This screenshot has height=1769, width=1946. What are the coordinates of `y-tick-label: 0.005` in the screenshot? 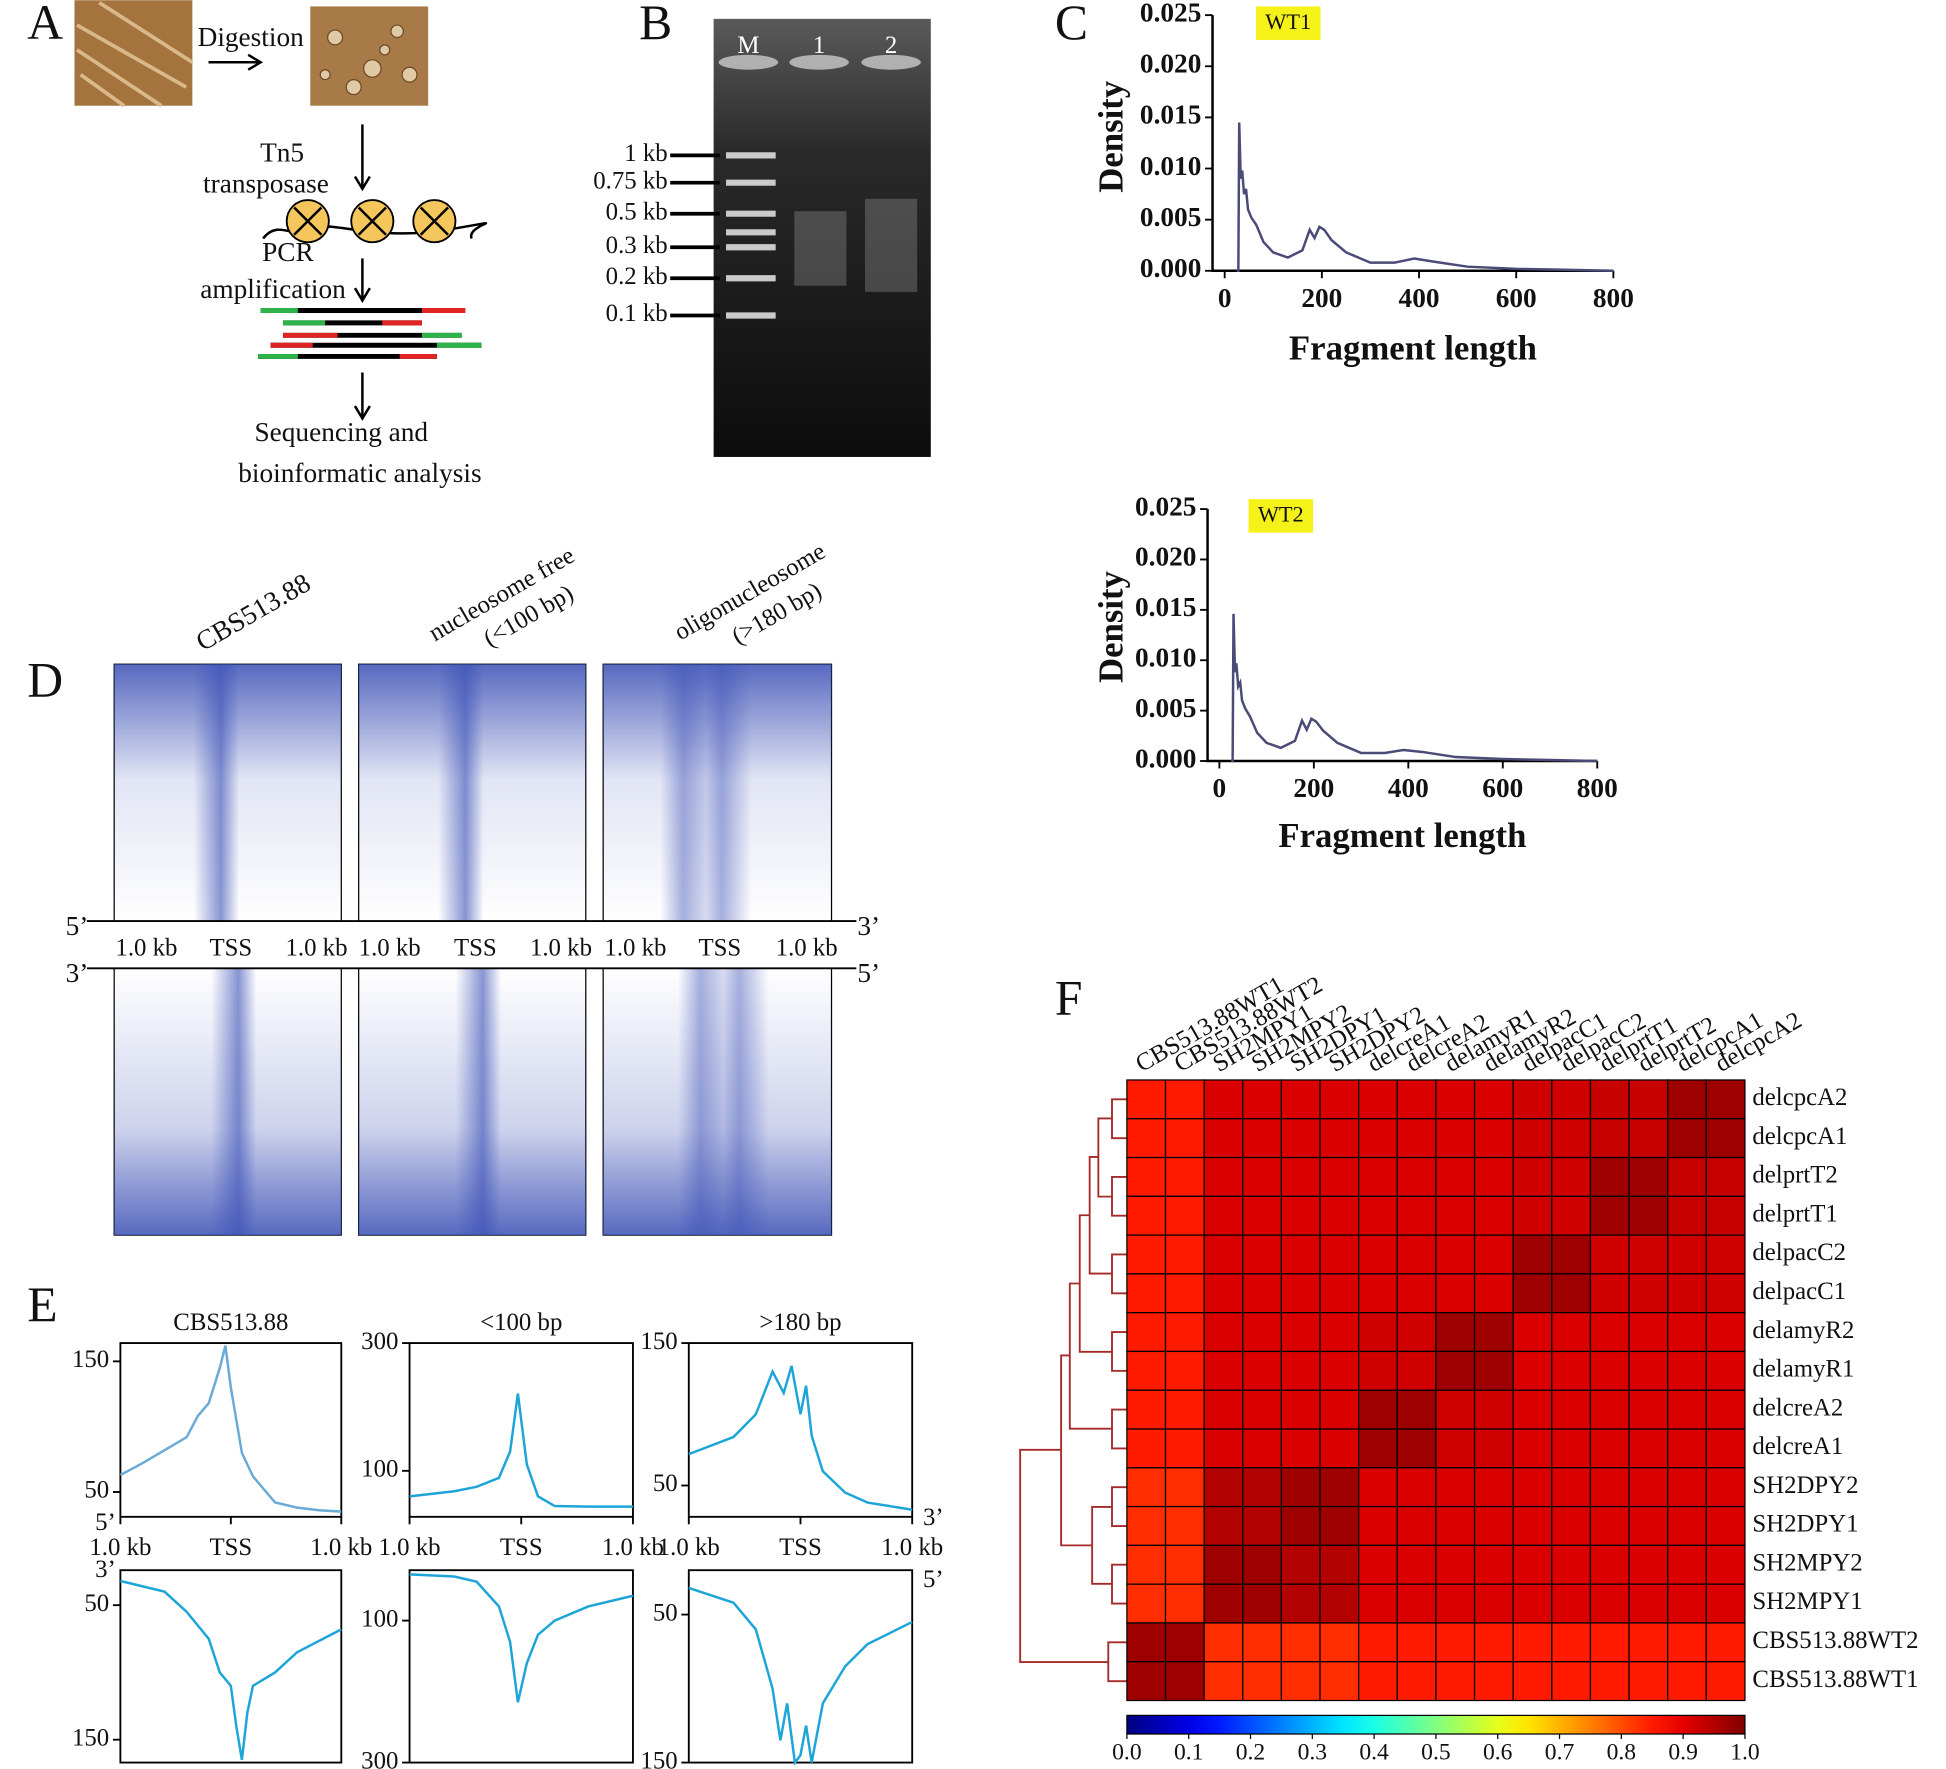 It's located at (1170, 217).